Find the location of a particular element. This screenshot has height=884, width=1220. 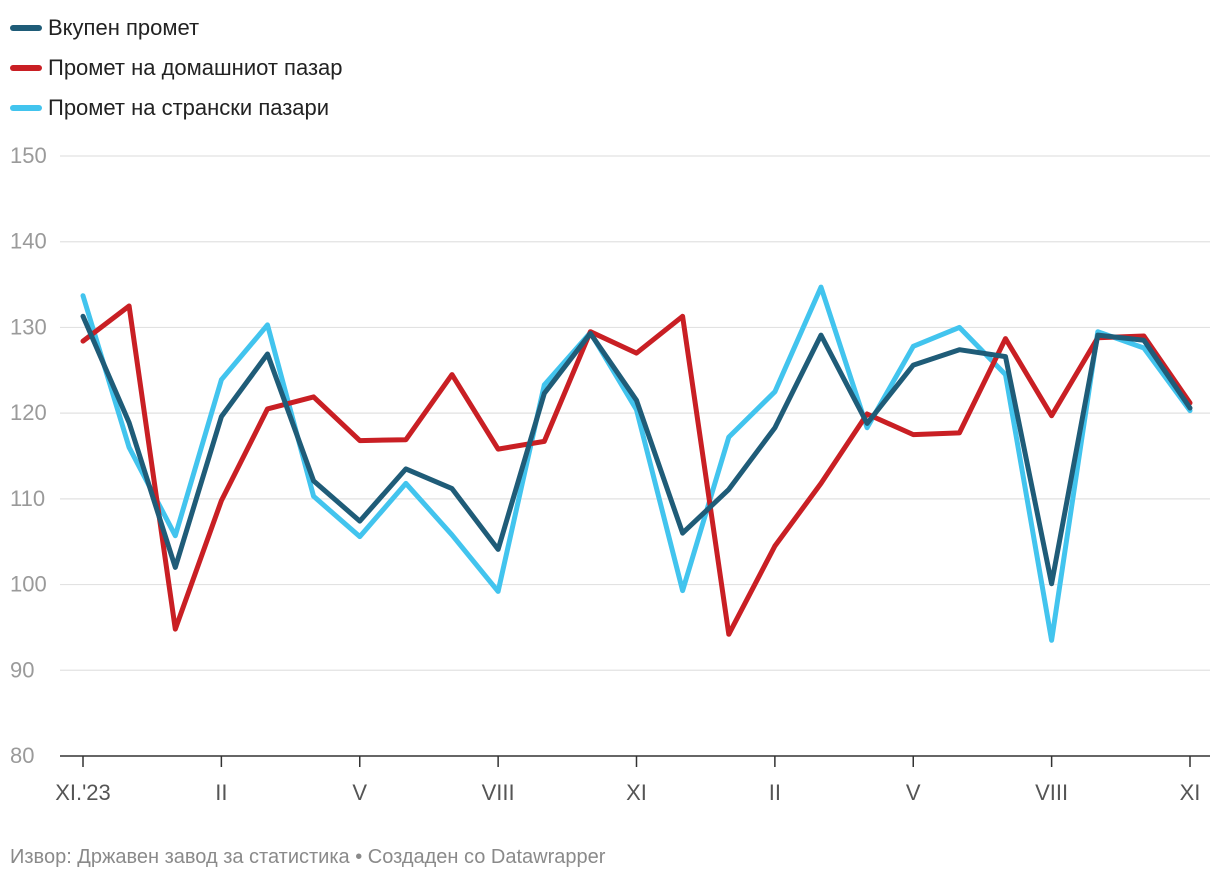

legend-item-domestic: Промет на домашниот пазар is located at coordinates (176, 68).